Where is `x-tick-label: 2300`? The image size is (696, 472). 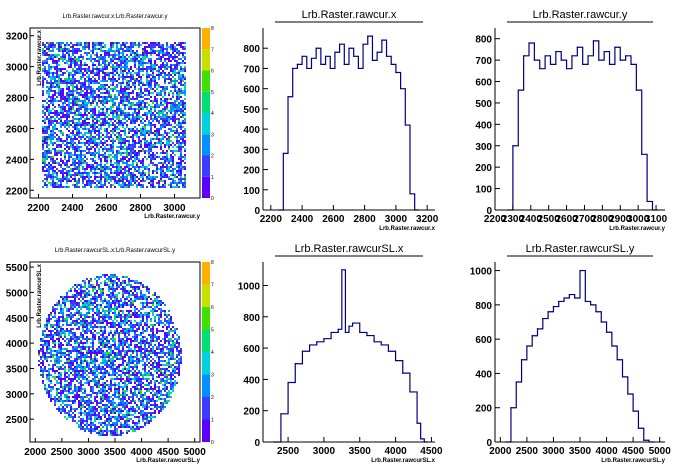 x-tick-label: 2300 is located at coordinates (513, 219).